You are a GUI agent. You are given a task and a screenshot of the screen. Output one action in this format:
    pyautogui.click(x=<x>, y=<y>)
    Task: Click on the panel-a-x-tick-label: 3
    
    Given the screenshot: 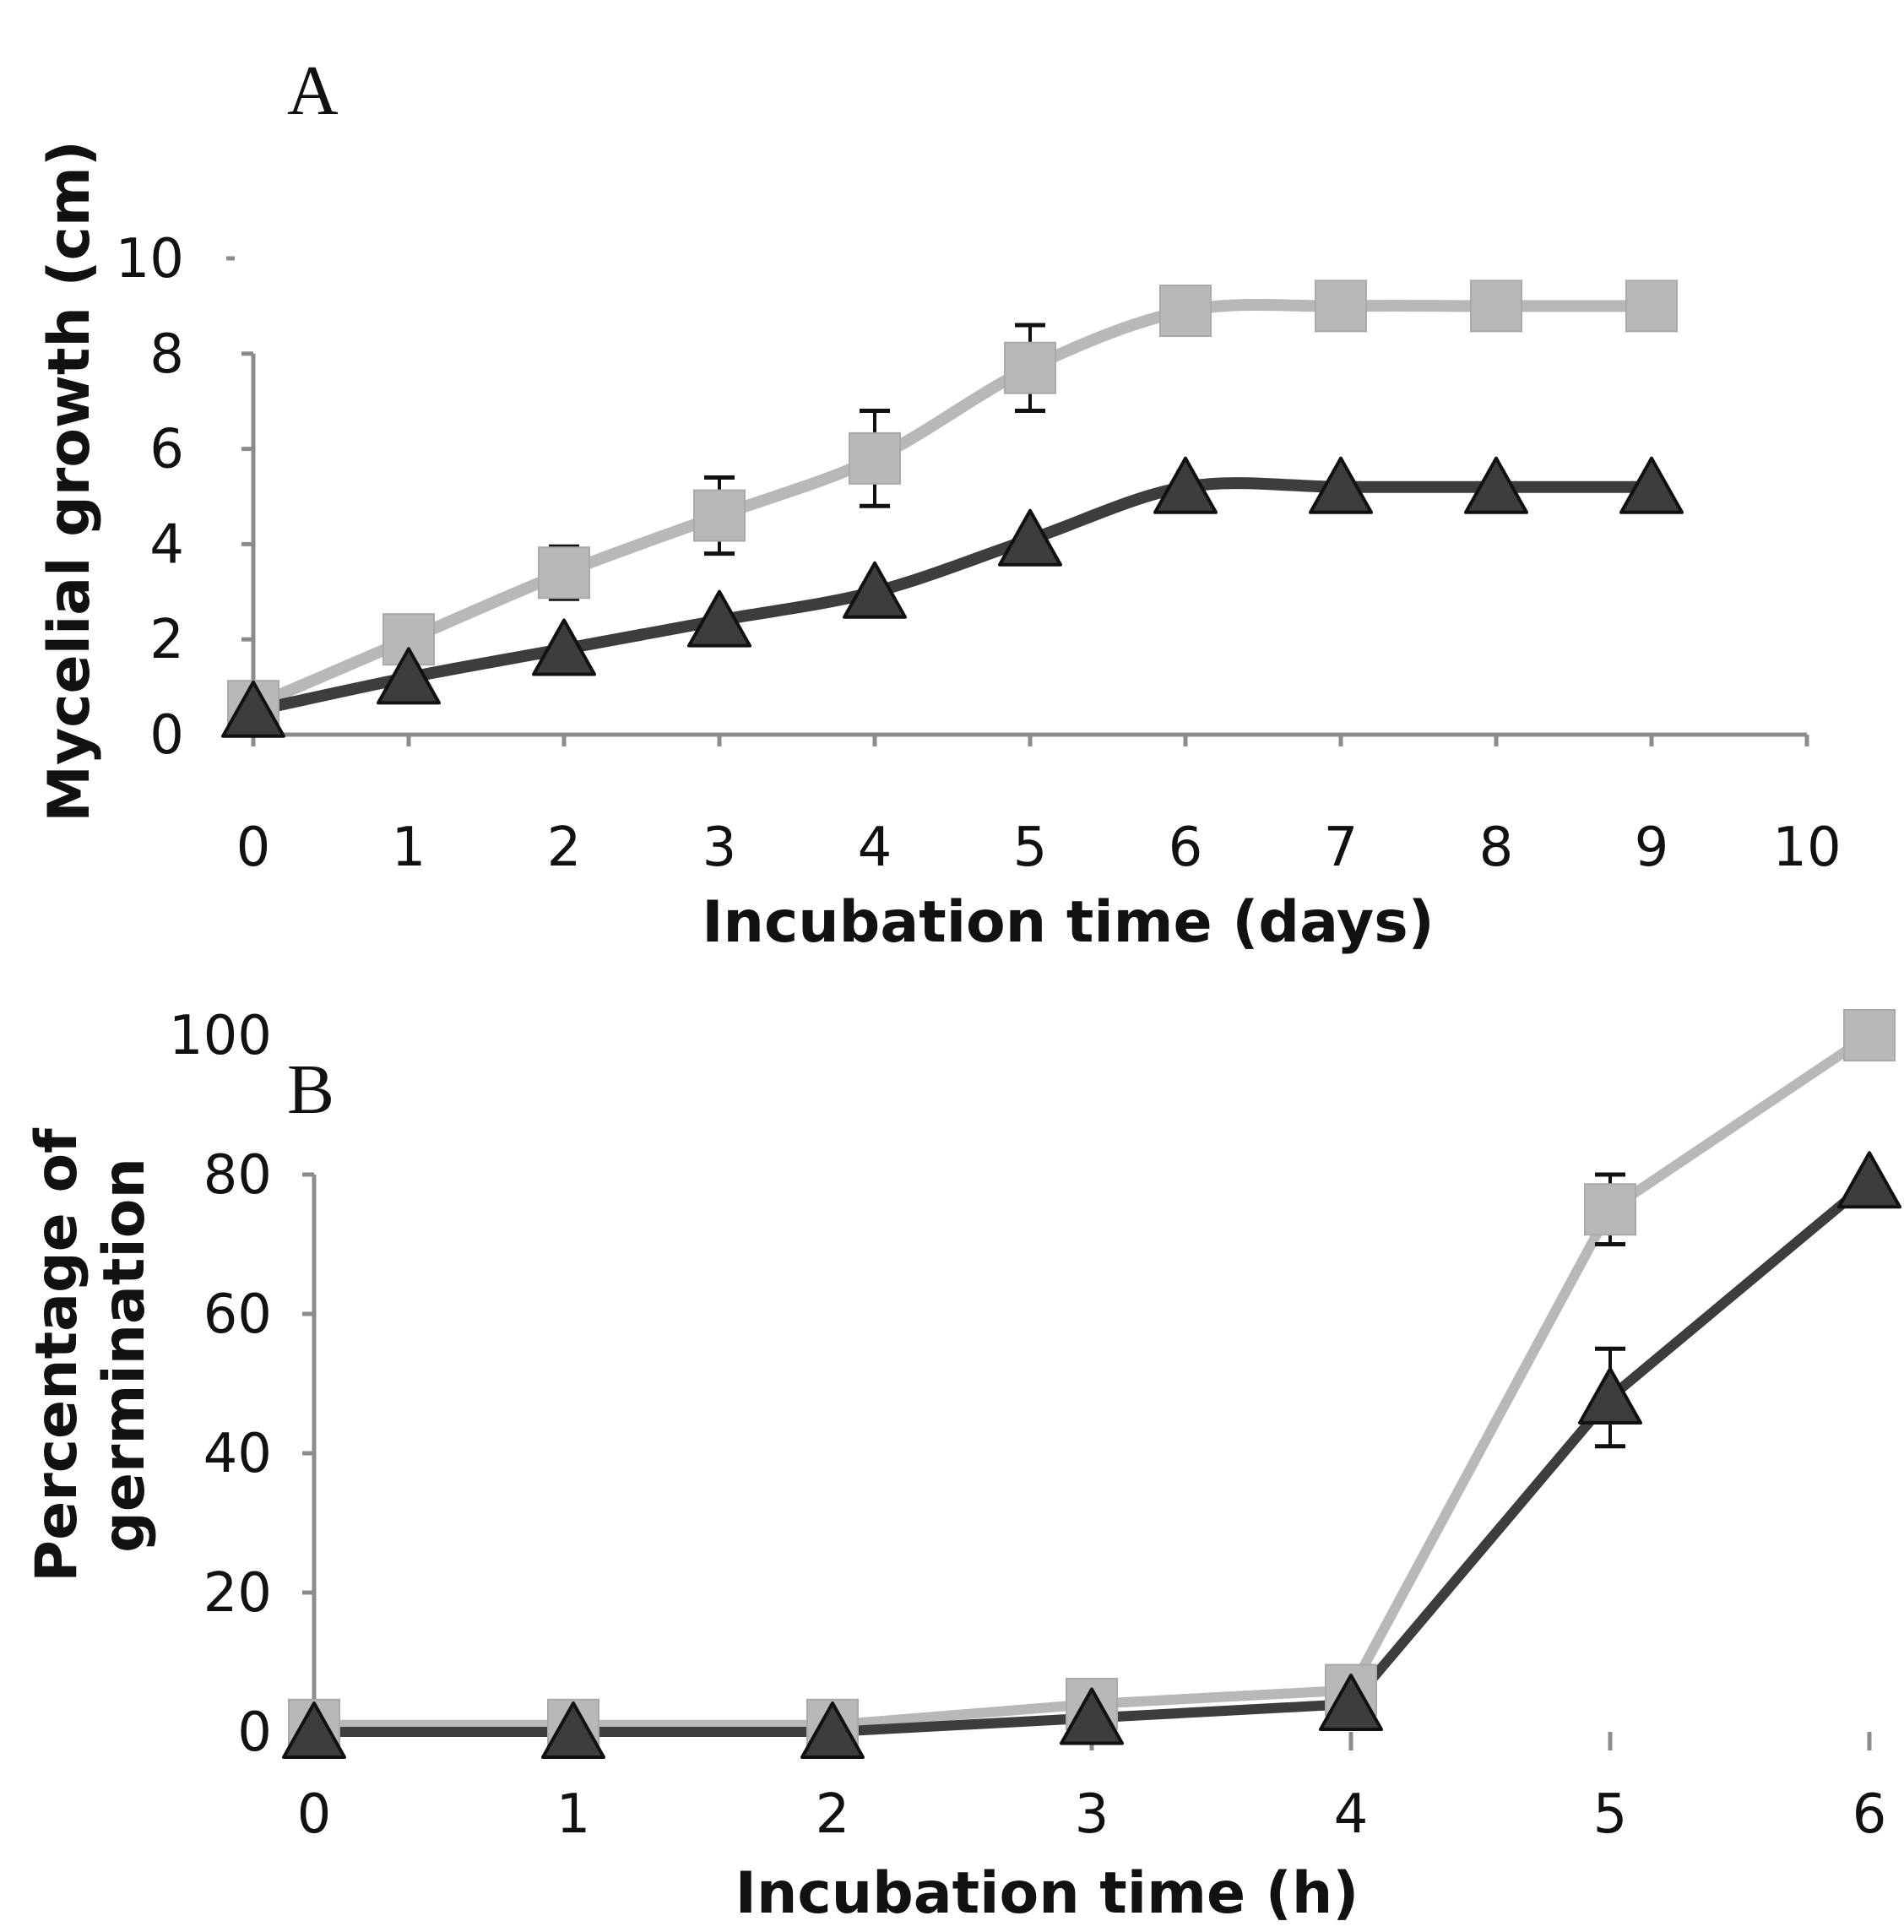 What is the action you would take?
    pyautogui.click(x=719, y=848)
    